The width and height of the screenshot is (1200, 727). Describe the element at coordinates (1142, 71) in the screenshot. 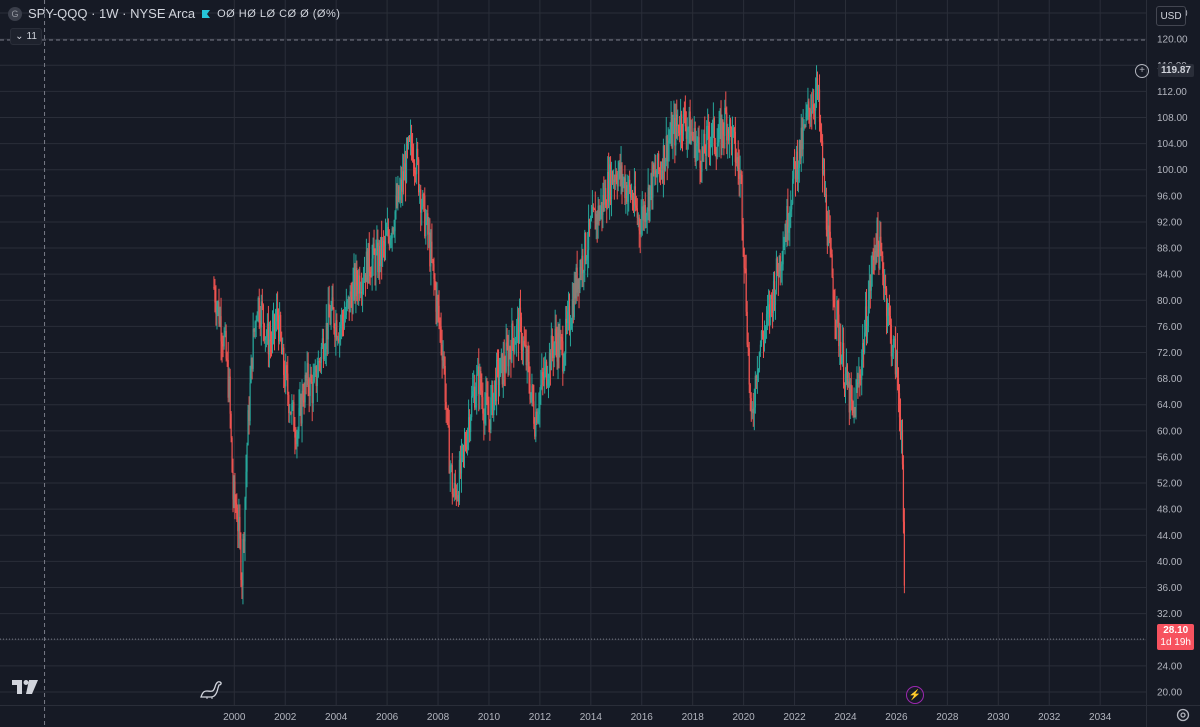

I see `plus-circle-icon: +` at that location.